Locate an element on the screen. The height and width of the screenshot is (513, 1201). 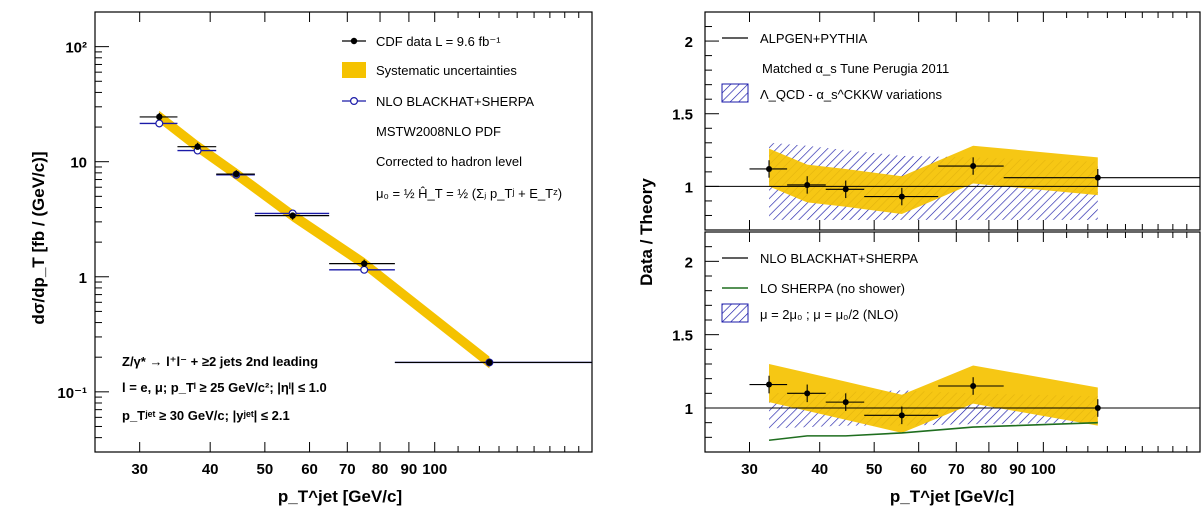
legend-data-label: CDF data L = 9.6 fb⁻¹ is located at coordinates (438, 41).